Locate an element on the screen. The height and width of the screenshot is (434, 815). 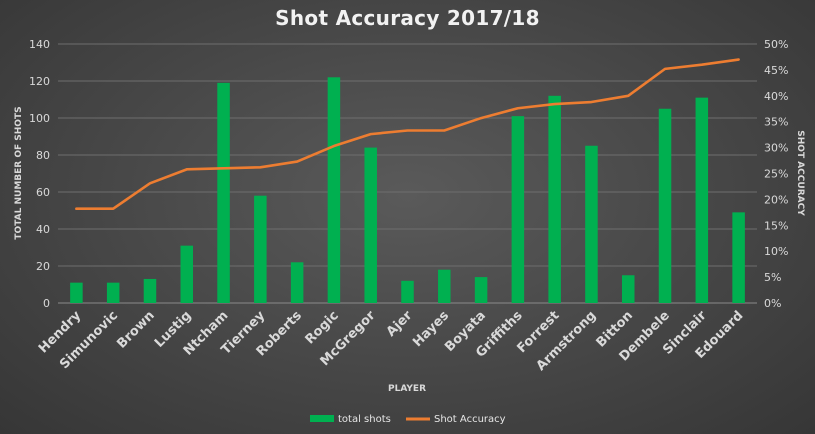
y2-axis-title: SHOT ACCURACY is located at coordinates (800, 173).